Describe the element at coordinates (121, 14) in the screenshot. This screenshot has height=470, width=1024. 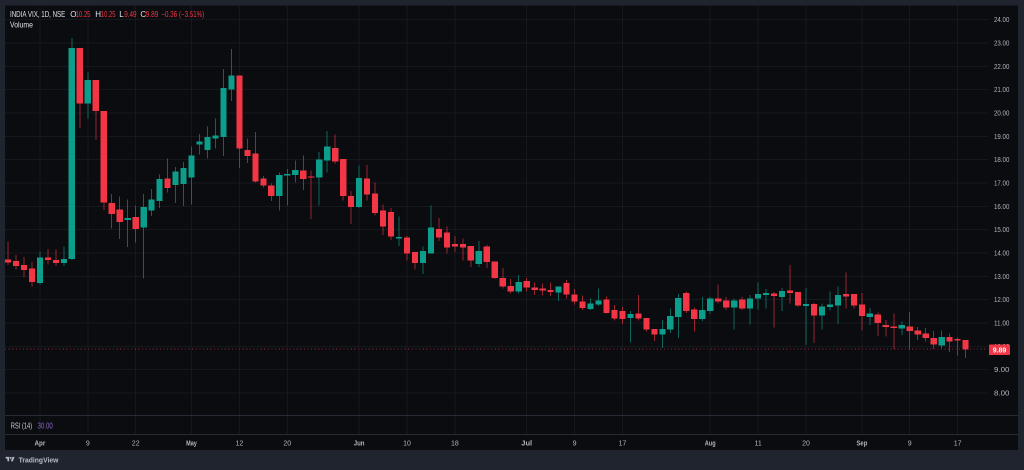
I see `svg-text: L` at that location.